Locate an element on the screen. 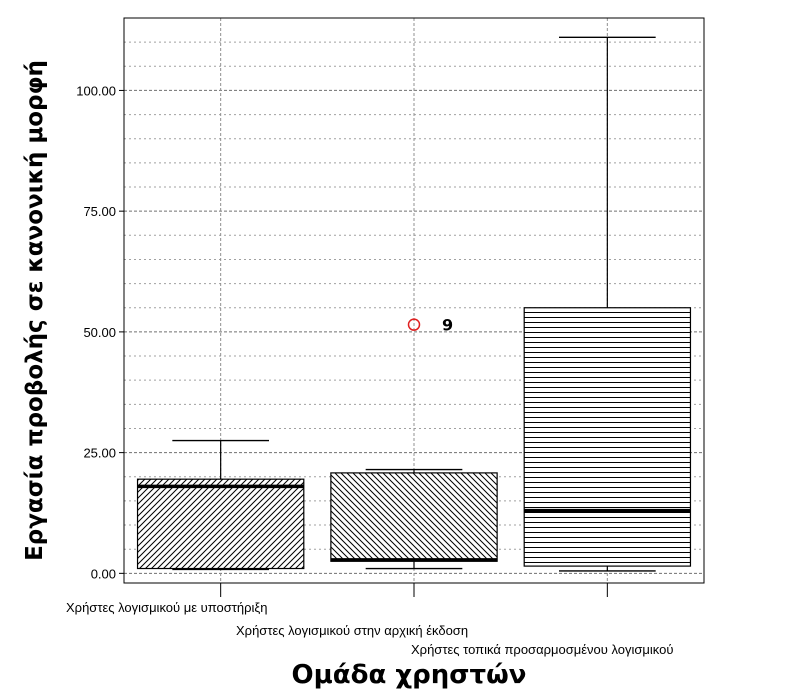 The image size is (801, 690). y-tick-label: 0.00 is located at coordinates (103, 573).